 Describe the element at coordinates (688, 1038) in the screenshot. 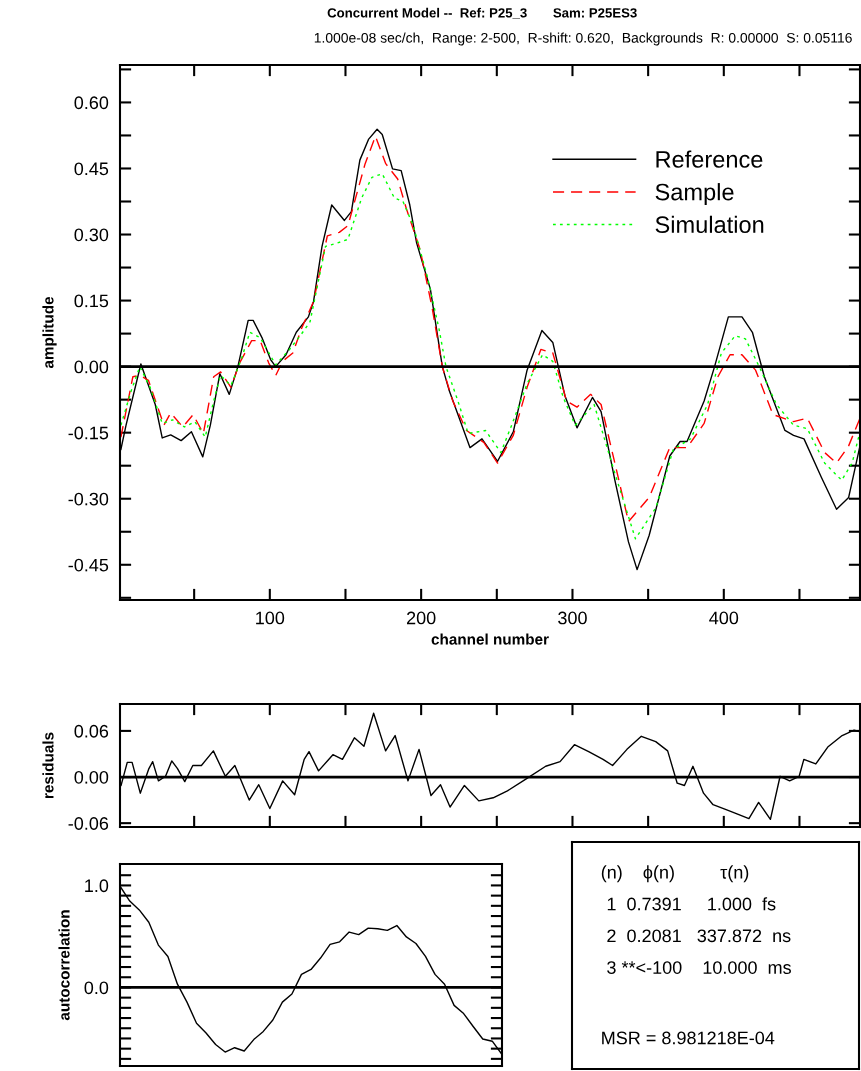

I see `text: MSR = 8.981218E-04` at that location.